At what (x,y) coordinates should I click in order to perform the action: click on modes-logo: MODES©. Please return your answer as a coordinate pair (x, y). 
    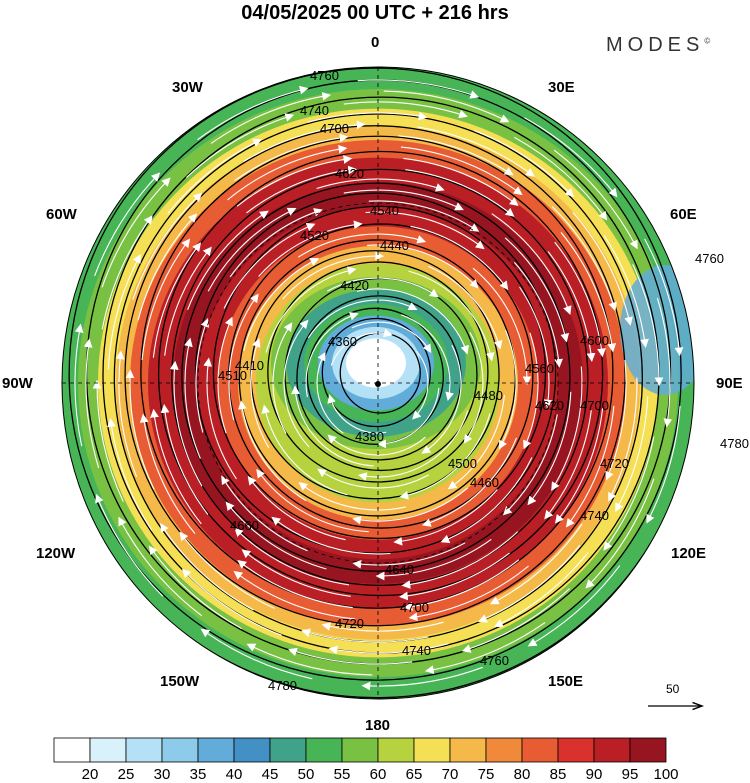
    Looking at the image, I should click on (658, 45).